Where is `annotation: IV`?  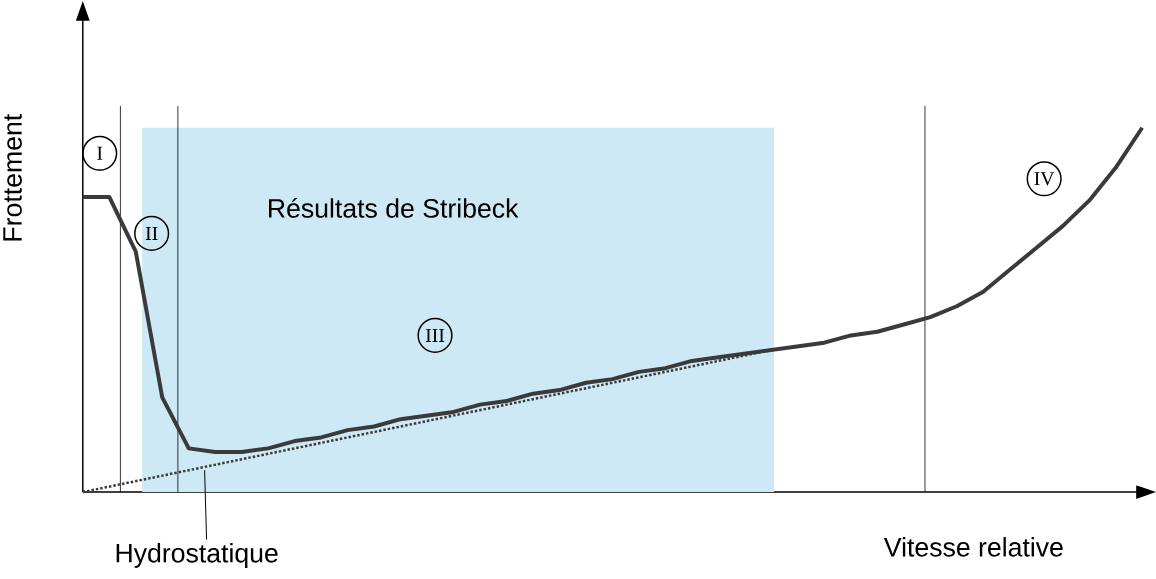
annotation: IV is located at coordinates (1044, 179).